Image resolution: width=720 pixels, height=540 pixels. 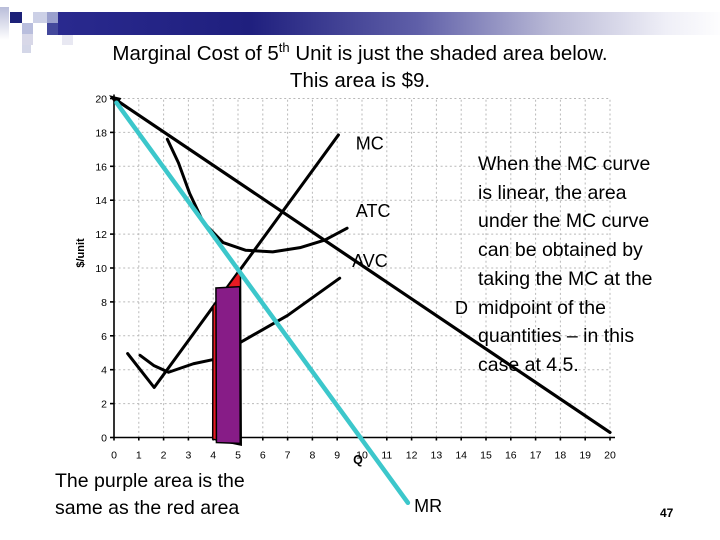 I want to click on curve-label-MR: MR, so click(x=428, y=506).